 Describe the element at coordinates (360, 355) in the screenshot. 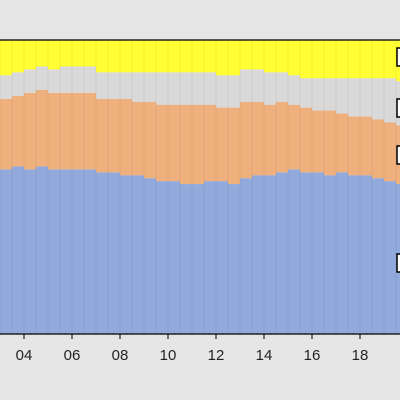

I see `x-tick-label: 18` at that location.